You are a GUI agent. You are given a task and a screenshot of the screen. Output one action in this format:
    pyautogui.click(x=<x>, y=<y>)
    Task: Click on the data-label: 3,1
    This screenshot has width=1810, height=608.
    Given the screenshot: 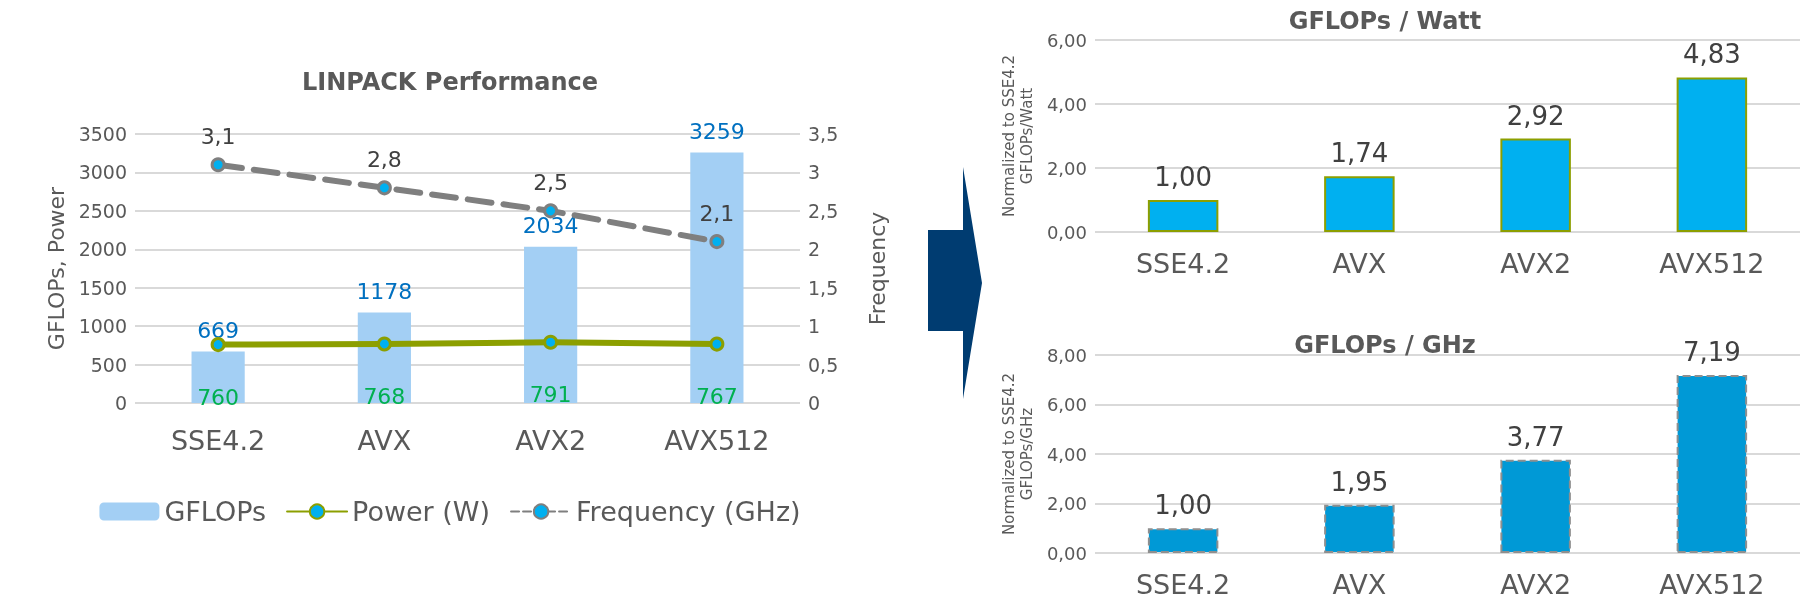 What is the action you would take?
    pyautogui.click(x=218, y=136)
    